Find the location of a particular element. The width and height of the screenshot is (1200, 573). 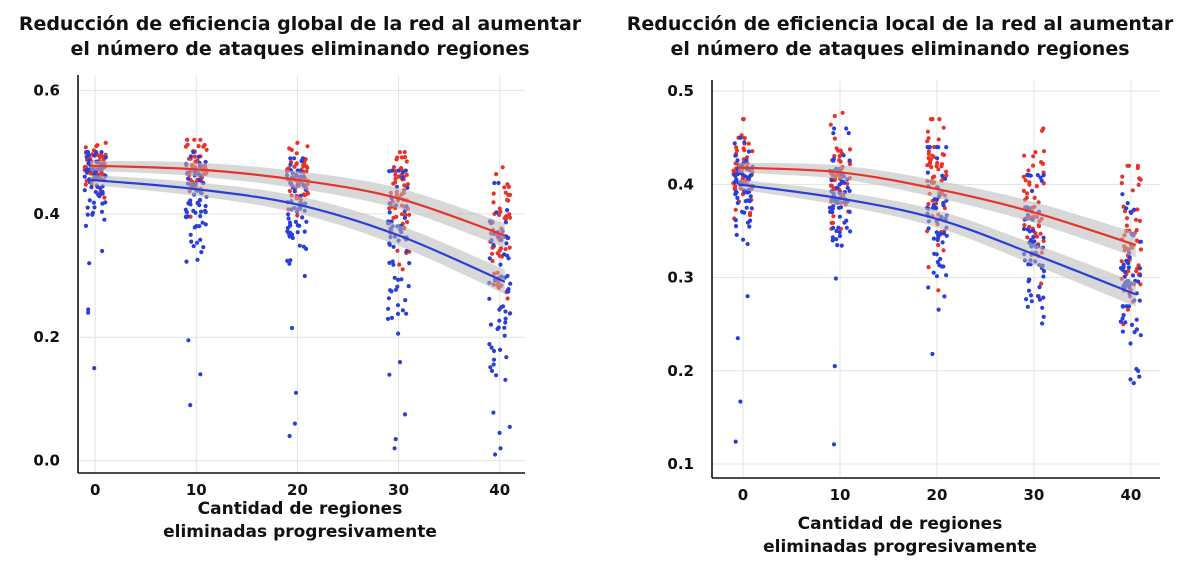

y-tick-label: 0.4 is located at coordinates (46, 214).